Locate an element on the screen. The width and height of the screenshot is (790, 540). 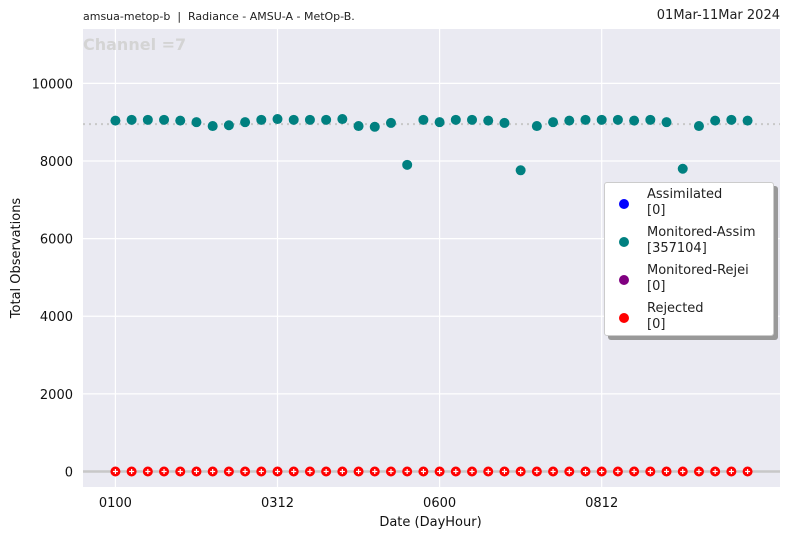
y-tick-label: 0 is located at coordinates (69, 472).